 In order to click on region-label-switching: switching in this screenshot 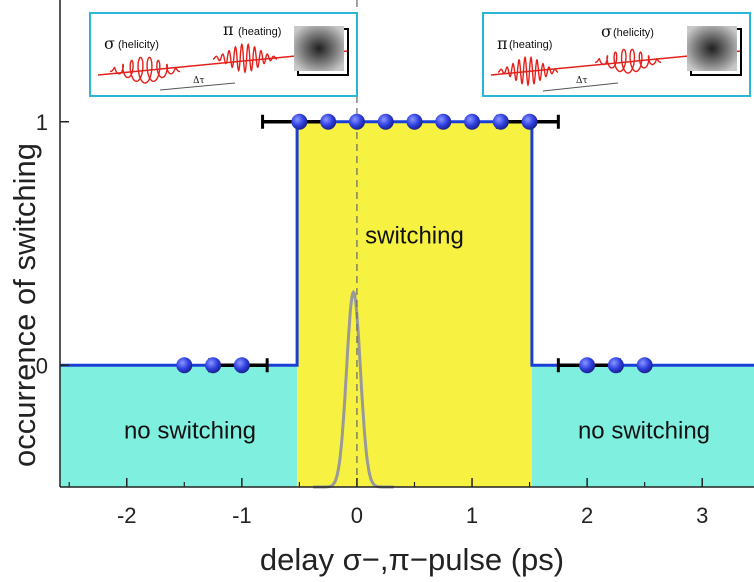, I will do `click(414, 236)`.